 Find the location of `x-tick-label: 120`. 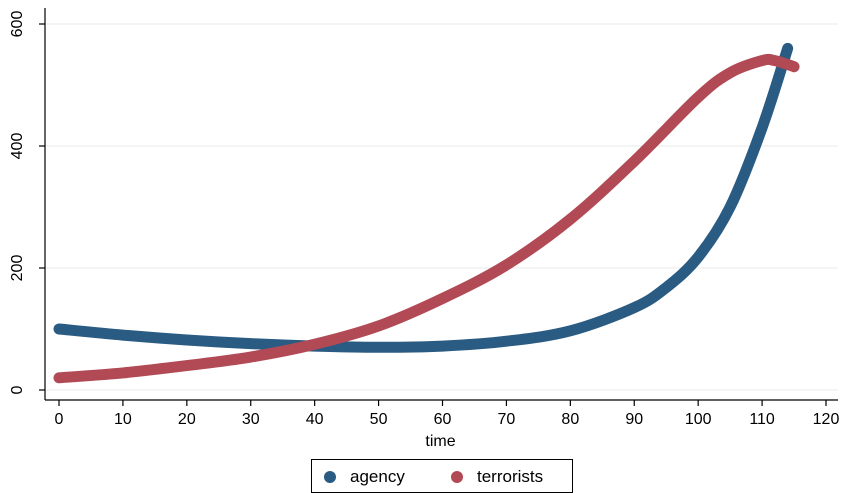

x-tick-label: 120 is located at coordinates (826, 419).